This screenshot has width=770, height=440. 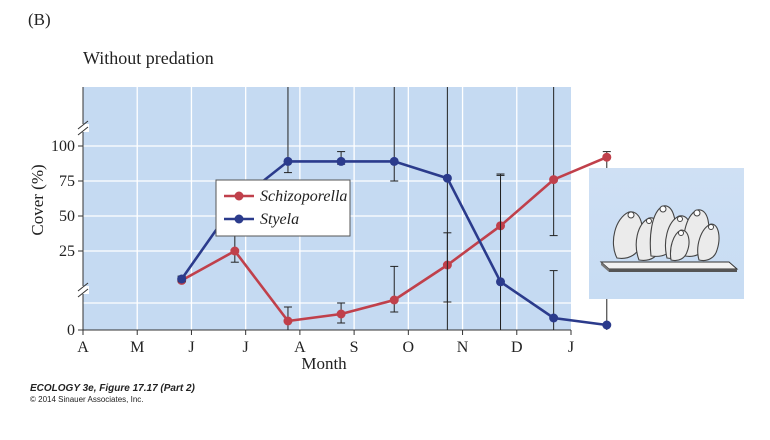 What do you see at coordinates (463, 347) in the screenshot?
I see `x-tick-label: N` at bounding box center [463, 347].